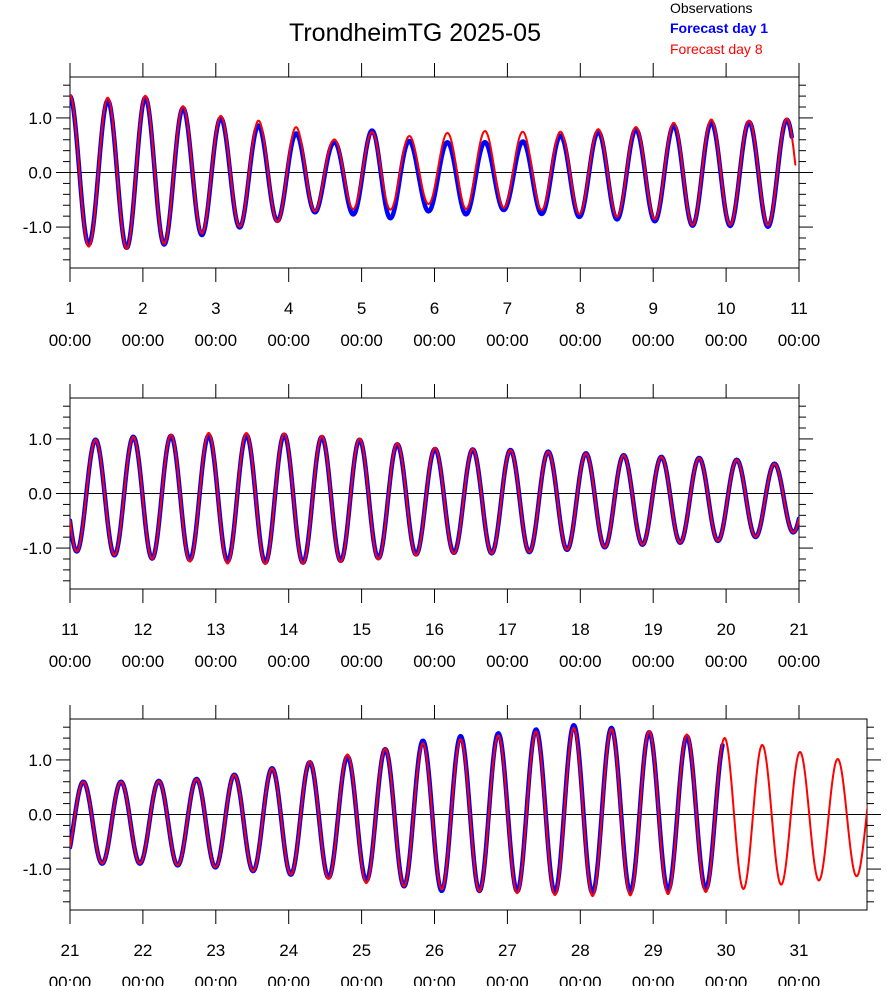 The height and width of the screenshot is (986, 887). Describe the element at coordinates (215, 950) in the screenshot. I see `x-tick-label-day: 23` at that location.